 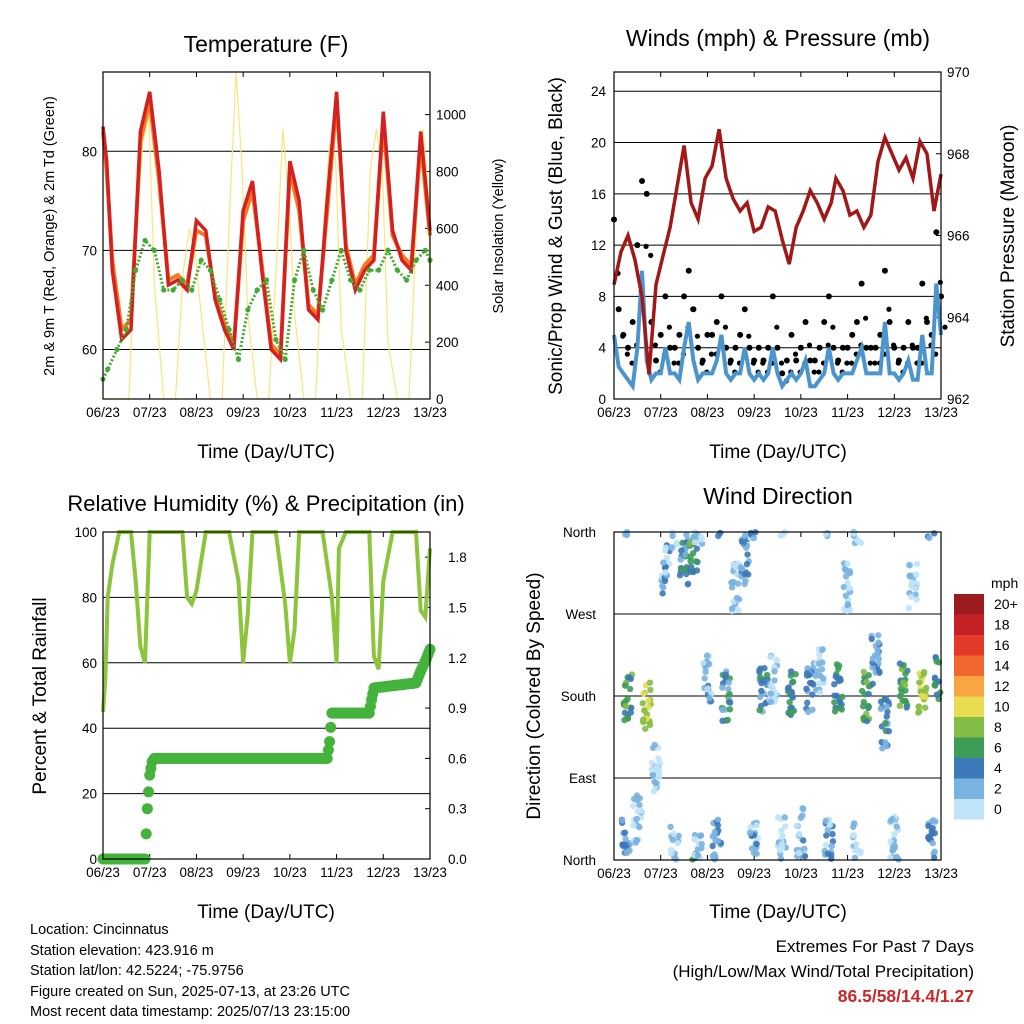 What do you see at coordinates (137, 971) in the screenshot?
I see `station-latlon: Station lat/lon: 42.5224; -75.9756` at bounding box center [137, 971].